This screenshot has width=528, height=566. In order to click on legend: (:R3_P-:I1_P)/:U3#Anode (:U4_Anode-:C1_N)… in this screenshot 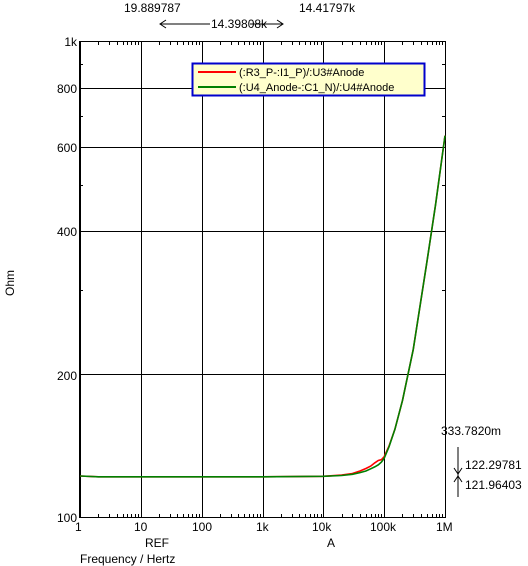, I will do `click(308, 79)`.